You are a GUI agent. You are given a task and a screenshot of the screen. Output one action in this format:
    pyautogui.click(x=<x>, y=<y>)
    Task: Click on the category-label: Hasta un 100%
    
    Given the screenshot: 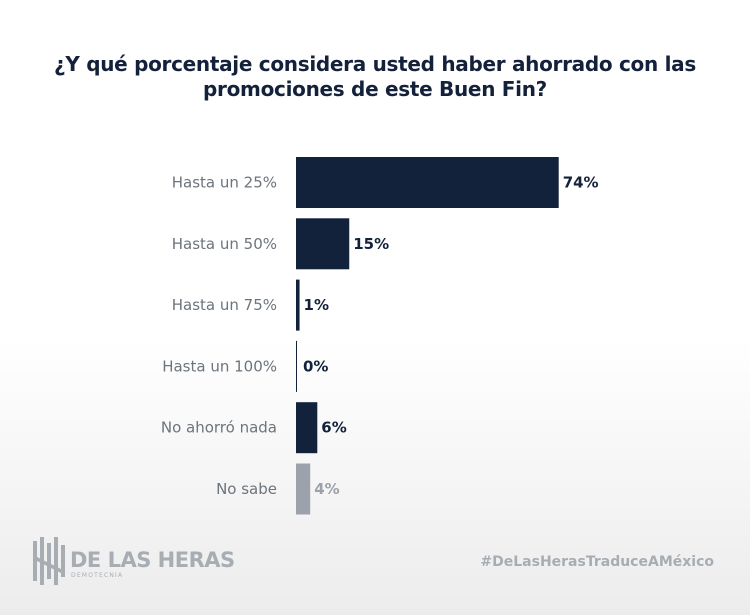 What is the action you would take?
    pyautogui.click(x=219, y=366)
    